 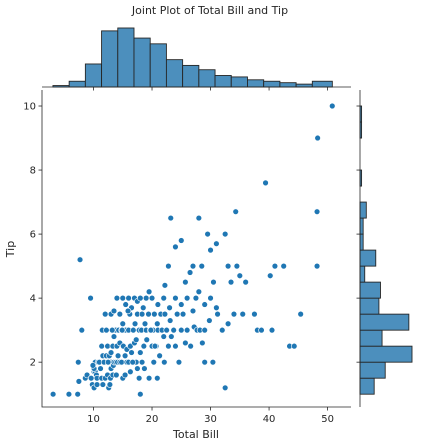 What do you see at coordinates (196, 59) in the screenshot?
I see `x-marginal-histogram` at bounding box center [196, 59].